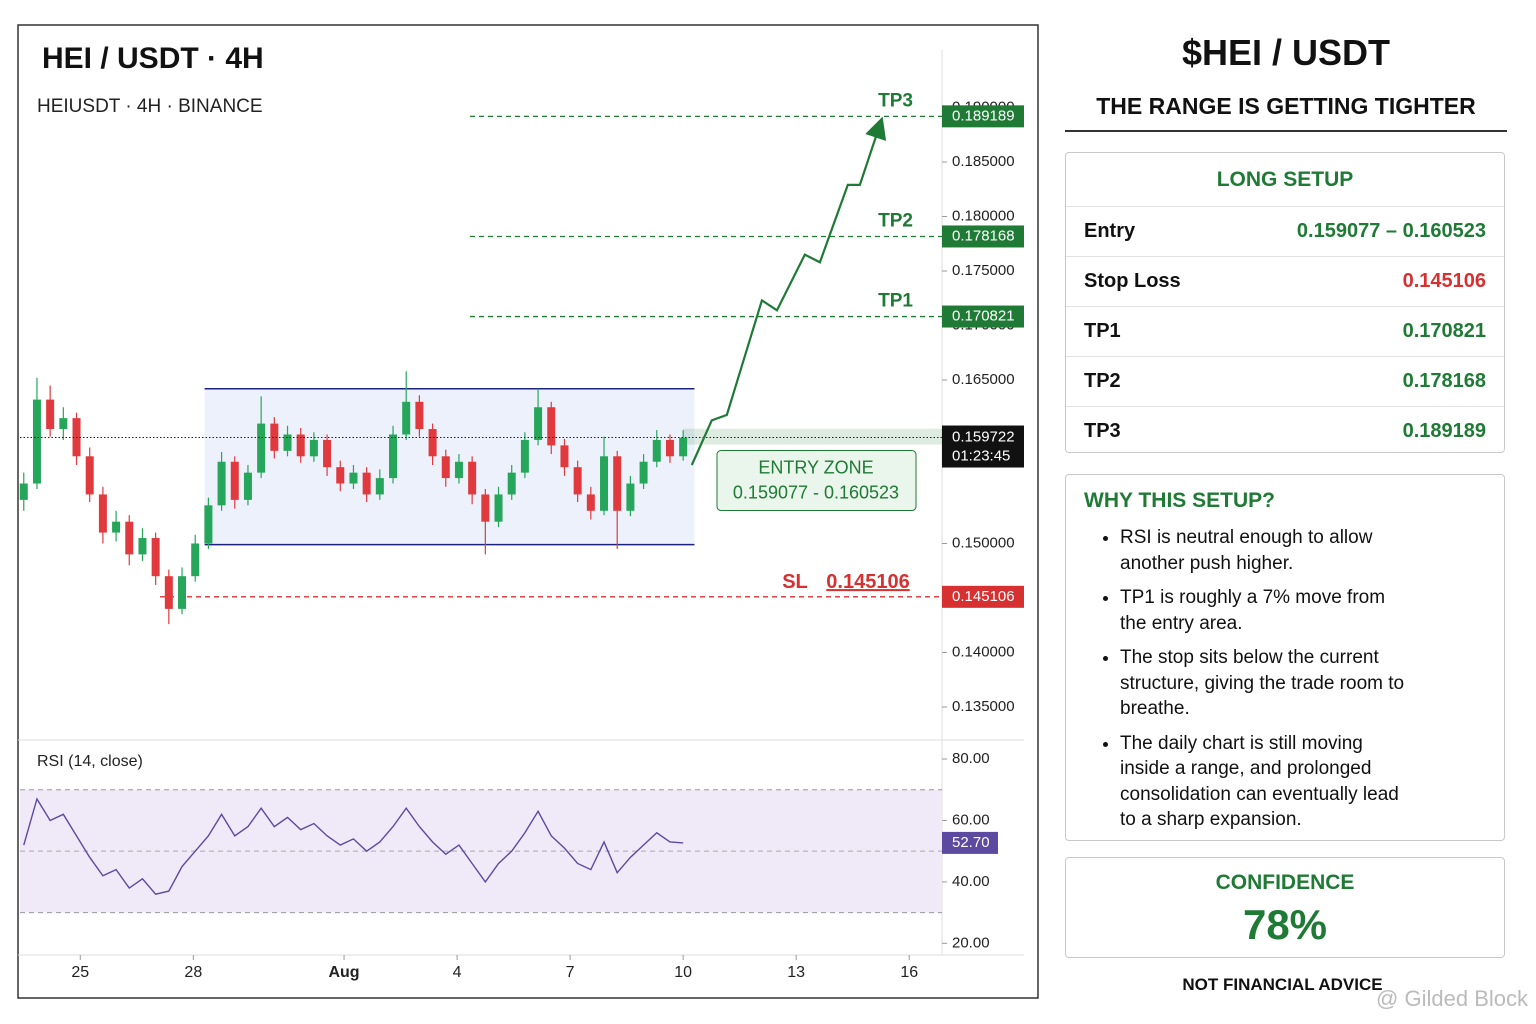  Describe the element at coordinates (1102, 381) in the screenshot. I see `setup-label: TP2` at that location.